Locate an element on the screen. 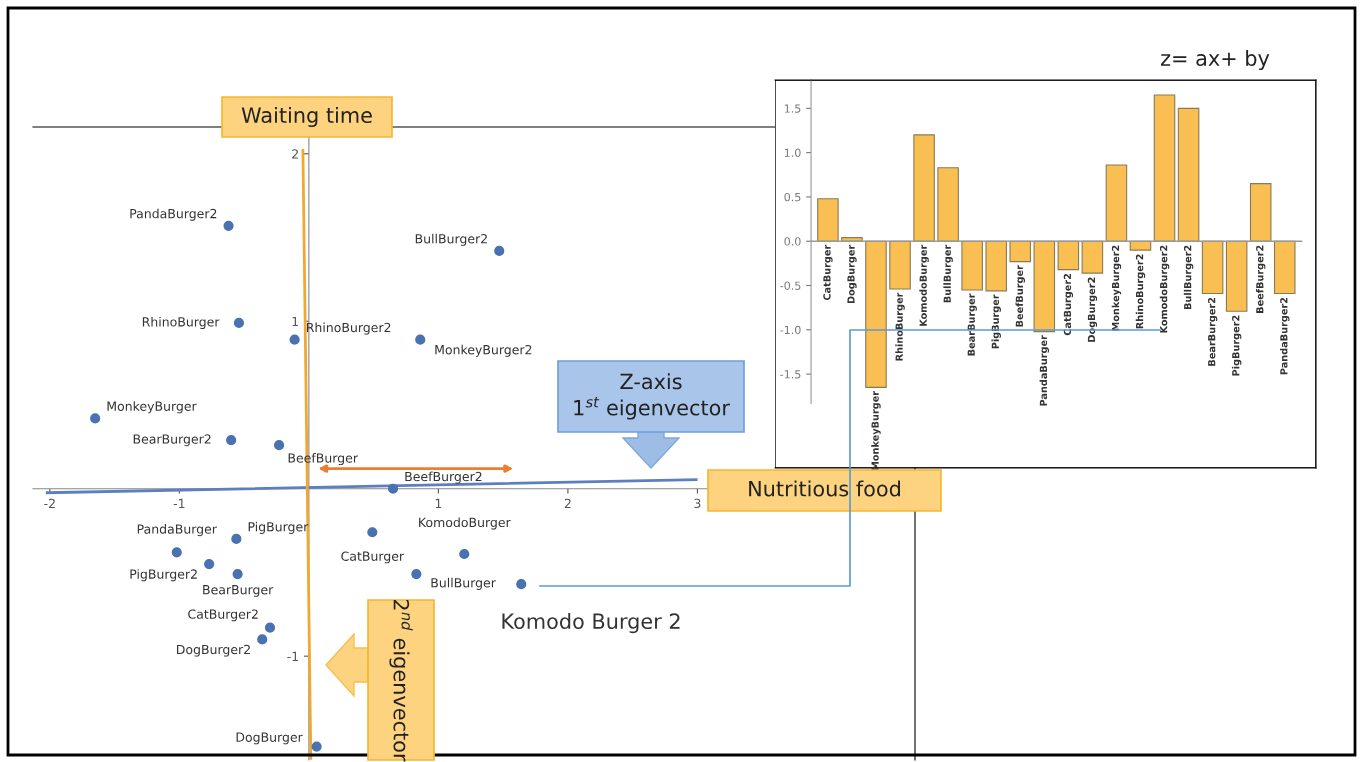 The height and width of the screenshot is (762, 1363). chart-title: z= ax+ by is located at coordinates (1215, 60).